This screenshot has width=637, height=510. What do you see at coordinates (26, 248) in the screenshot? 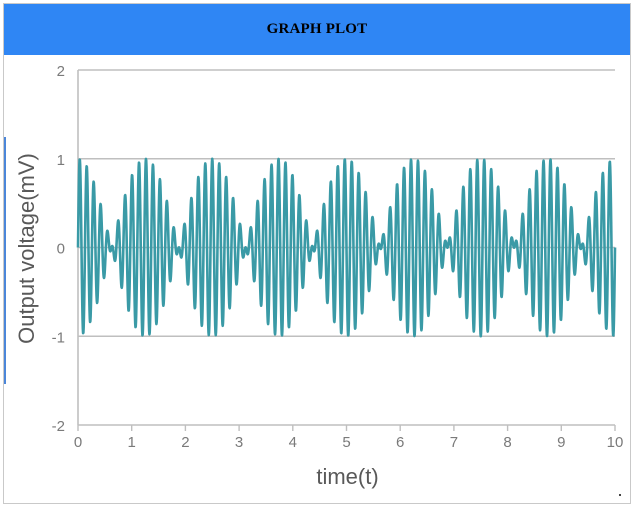
I see `y-axis-label: Output voltage(mV)` at bounding box center [26, 248].